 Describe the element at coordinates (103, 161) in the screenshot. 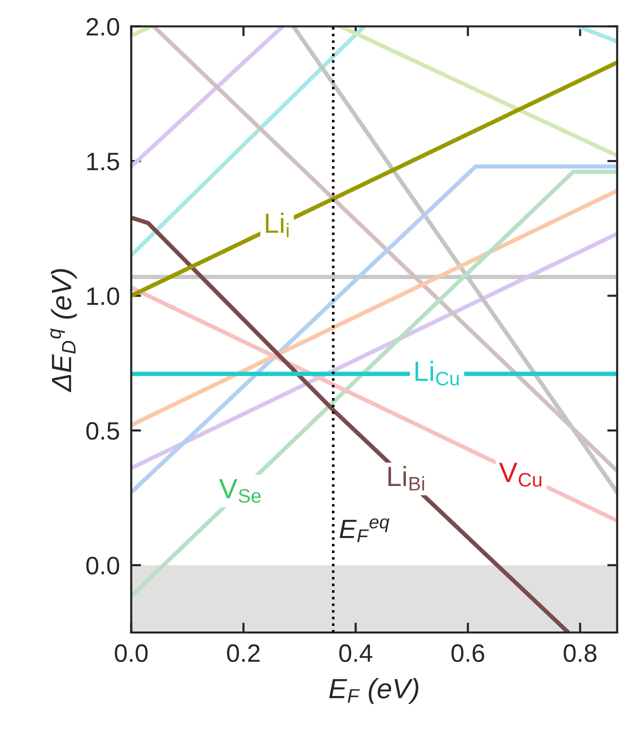

I see `y-tick-label: 1.5` at that location.